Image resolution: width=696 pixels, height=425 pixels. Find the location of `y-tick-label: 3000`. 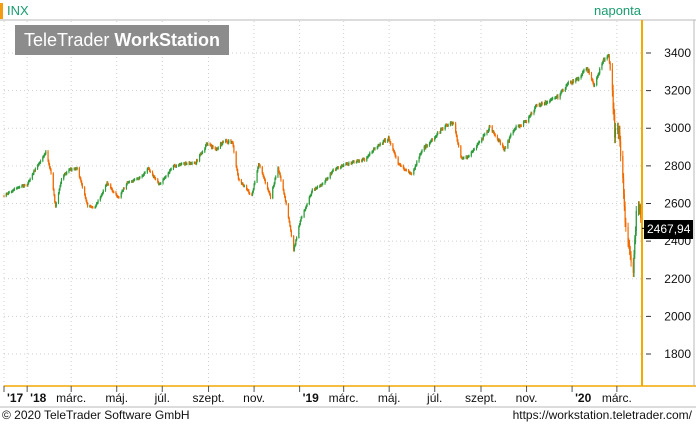

y-tick-label: 3000 is located at coordinates (677, 128).